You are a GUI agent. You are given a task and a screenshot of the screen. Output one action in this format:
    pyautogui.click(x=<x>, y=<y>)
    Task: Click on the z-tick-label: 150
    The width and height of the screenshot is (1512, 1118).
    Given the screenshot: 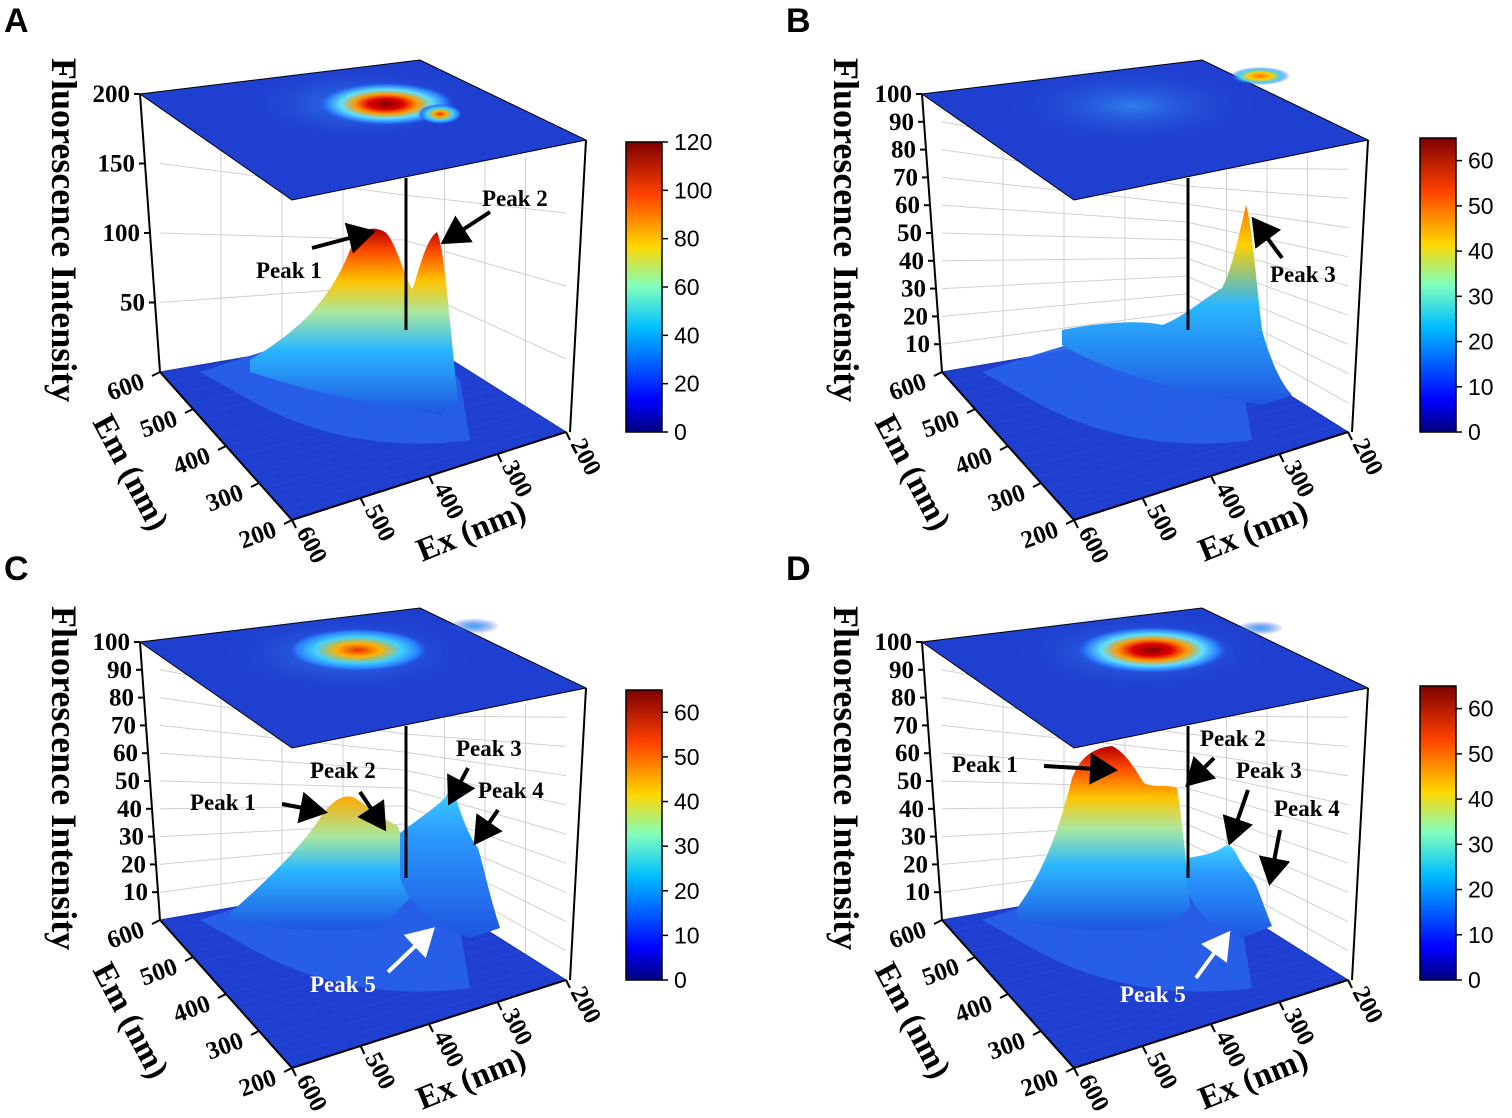 What is the action you would take?
    pyautogui.click(x=117, y=164)
    